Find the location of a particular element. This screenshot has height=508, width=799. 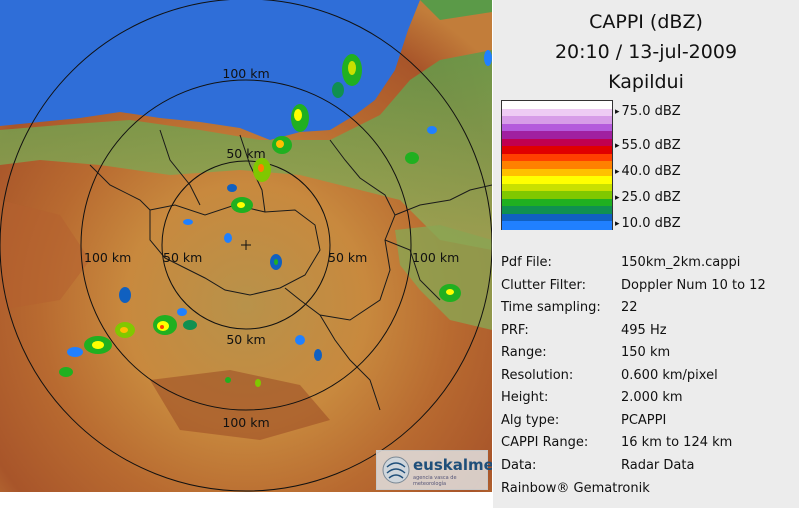

bay-of-biscay-sea is located at coordinates (210, 70).